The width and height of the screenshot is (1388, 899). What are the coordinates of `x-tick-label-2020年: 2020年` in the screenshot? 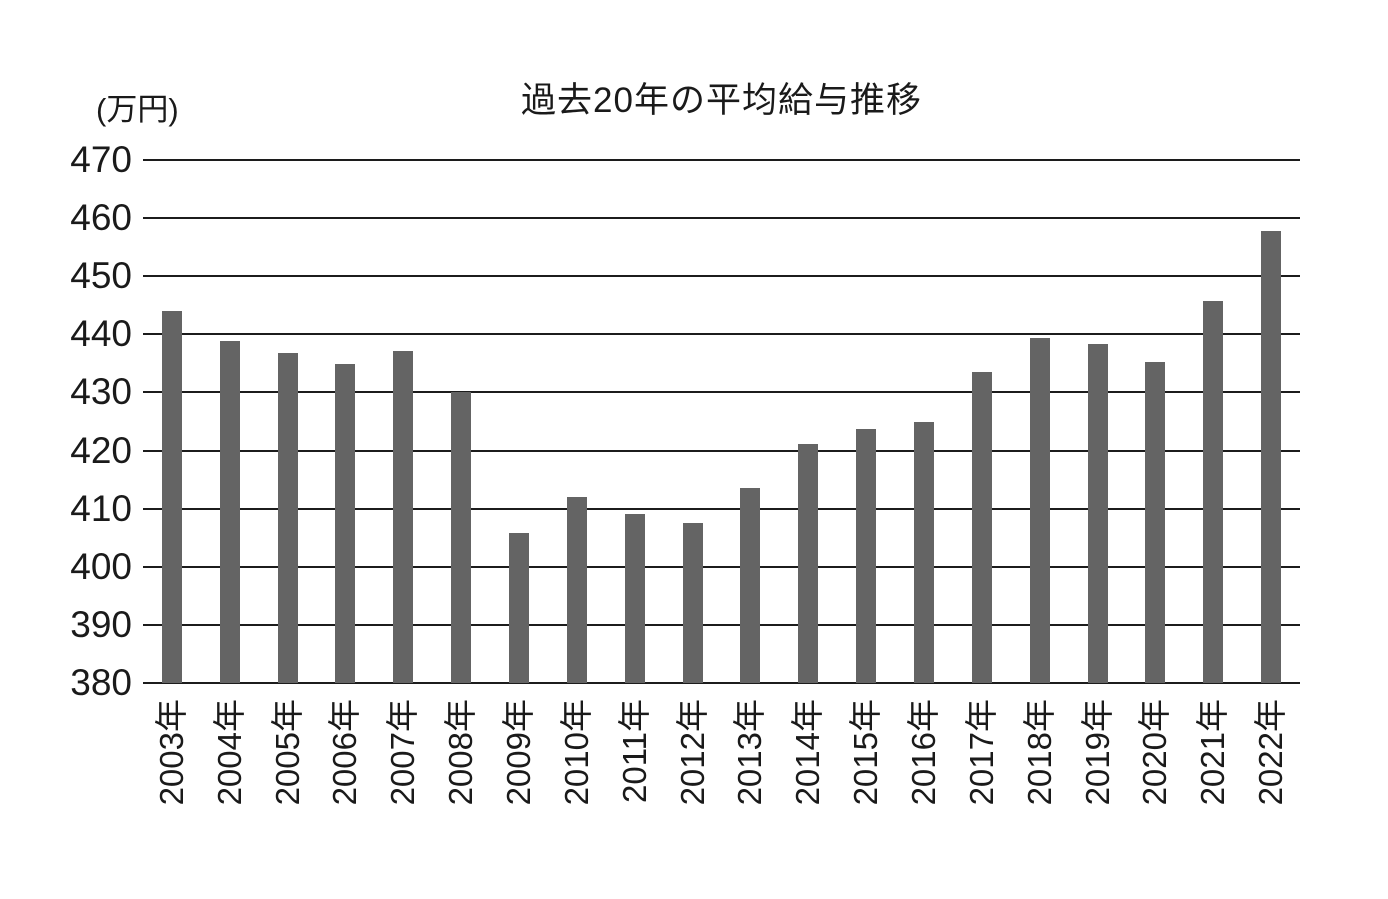 It's located at (1155, 752).